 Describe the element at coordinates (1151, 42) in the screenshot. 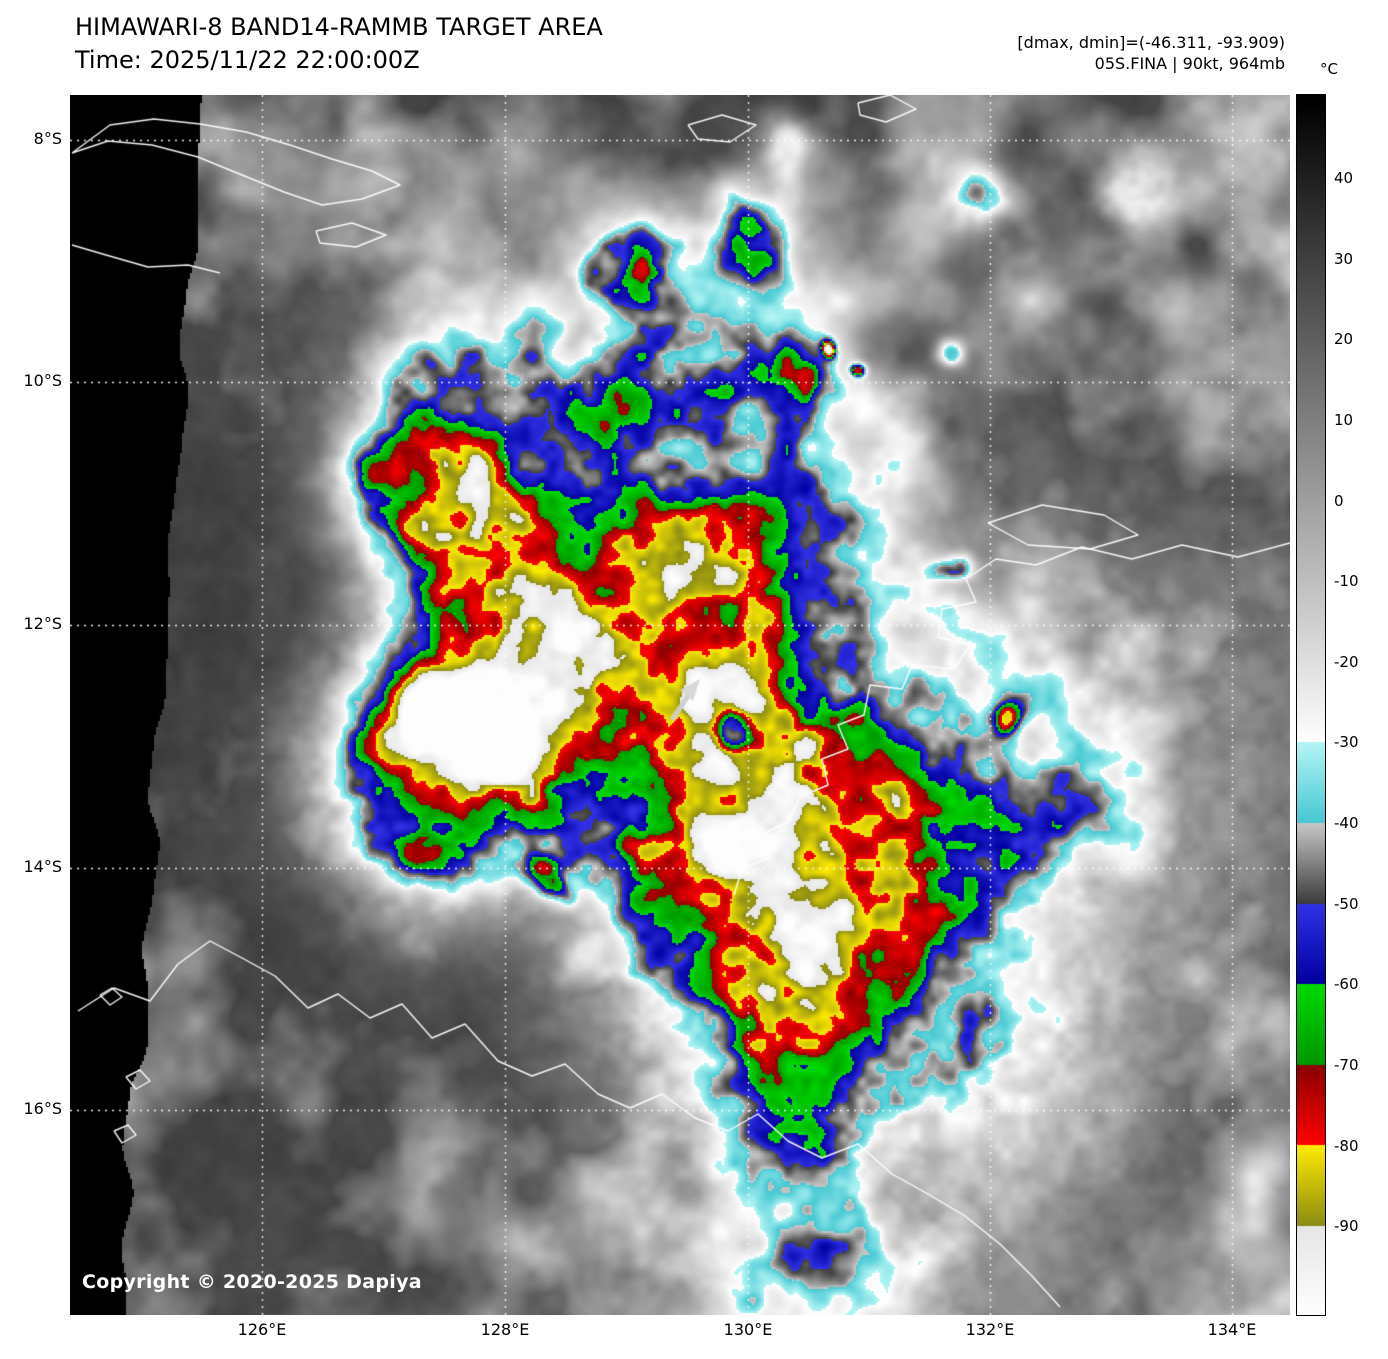

I see `dmax-dmin-readout: [dmax, dmin]=(-46.311, -93.909)` at that location.